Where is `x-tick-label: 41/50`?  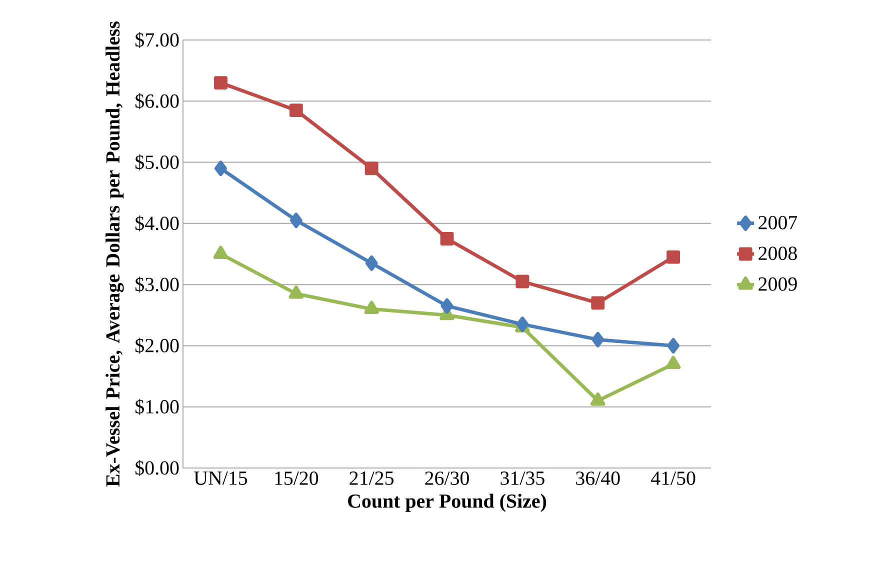
x-tick-label: 41/50 is located at coordinates (673, 478).